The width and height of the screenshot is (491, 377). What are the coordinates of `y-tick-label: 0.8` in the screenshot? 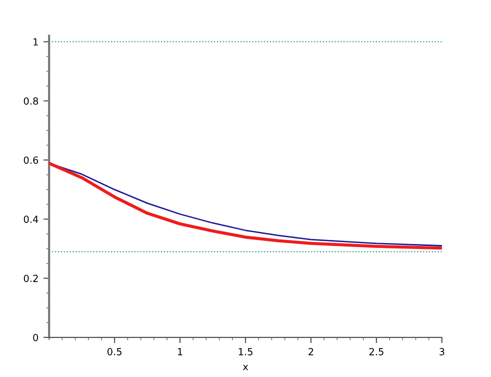 It's located at (31, 101).